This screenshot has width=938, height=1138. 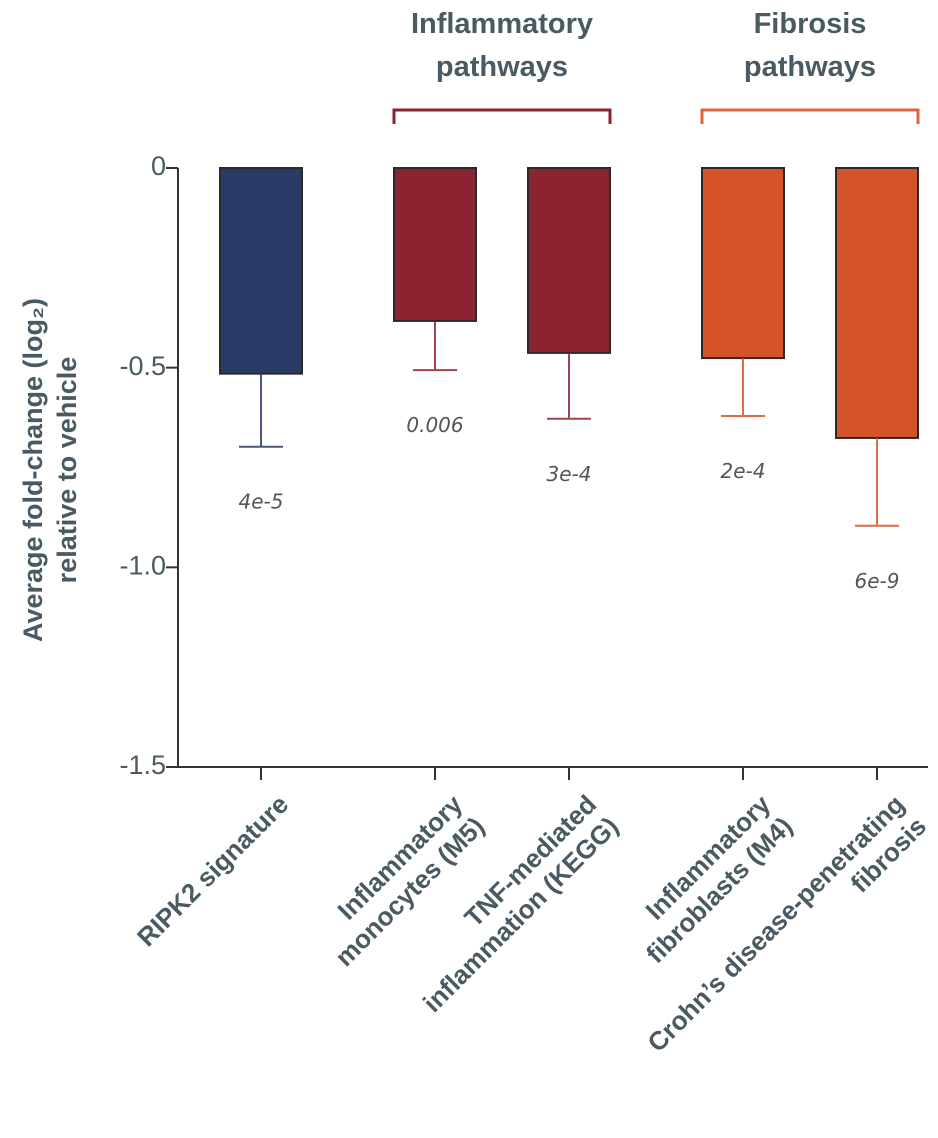 I want to click on y-tick-label: 0, so click(x=158, y=166).